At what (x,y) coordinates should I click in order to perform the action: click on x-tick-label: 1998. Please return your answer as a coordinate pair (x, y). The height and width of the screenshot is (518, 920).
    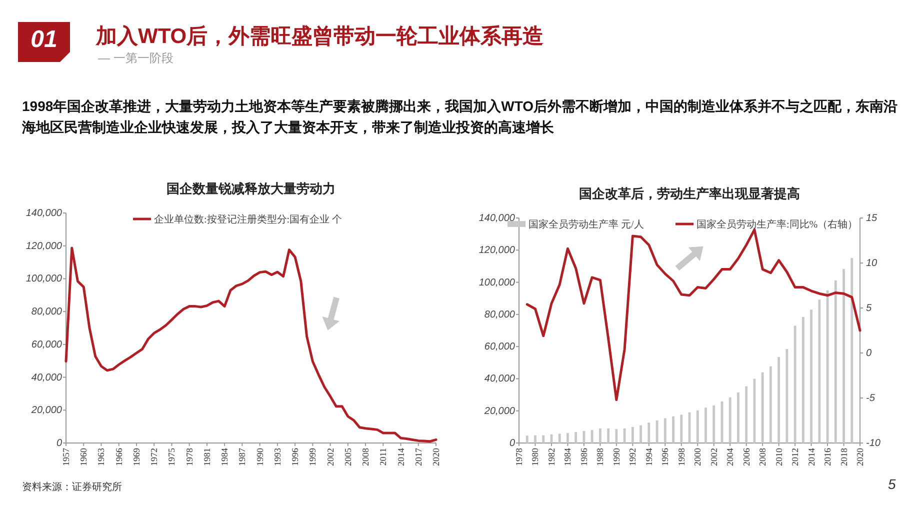
    Looking at the image, I should click on (681, 457).